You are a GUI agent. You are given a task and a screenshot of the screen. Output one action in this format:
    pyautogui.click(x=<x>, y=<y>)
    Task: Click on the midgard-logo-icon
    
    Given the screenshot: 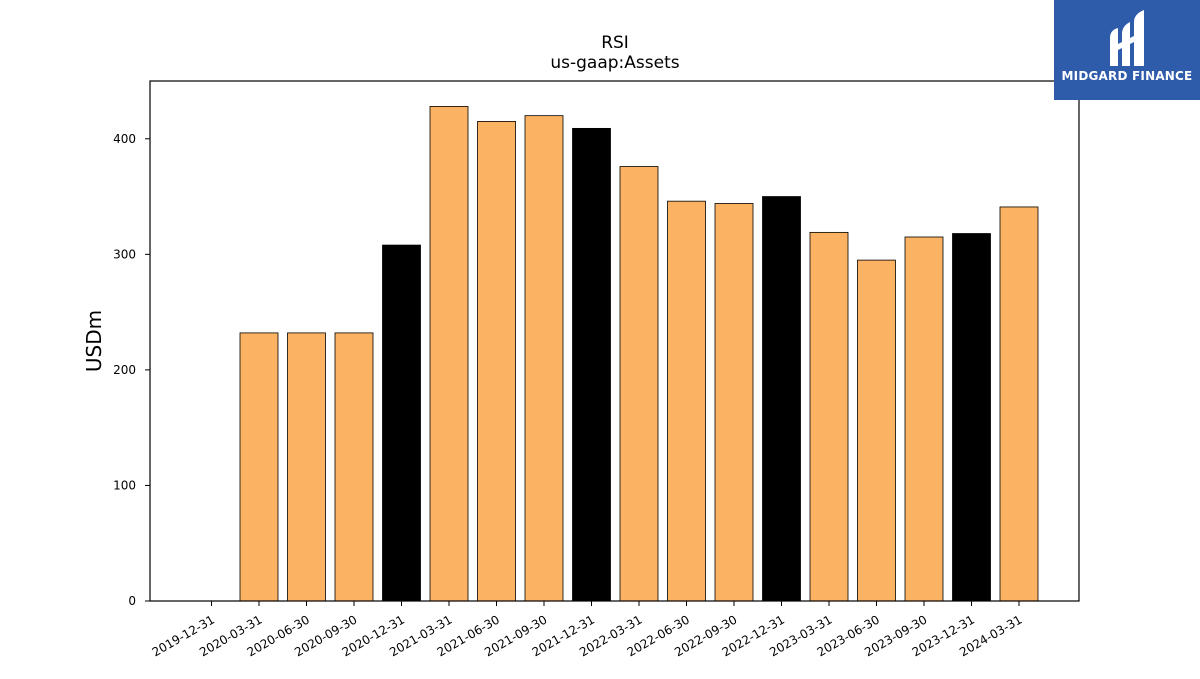 What is the action you would take?
    pyautogui.click(x=1127, y=38)
    